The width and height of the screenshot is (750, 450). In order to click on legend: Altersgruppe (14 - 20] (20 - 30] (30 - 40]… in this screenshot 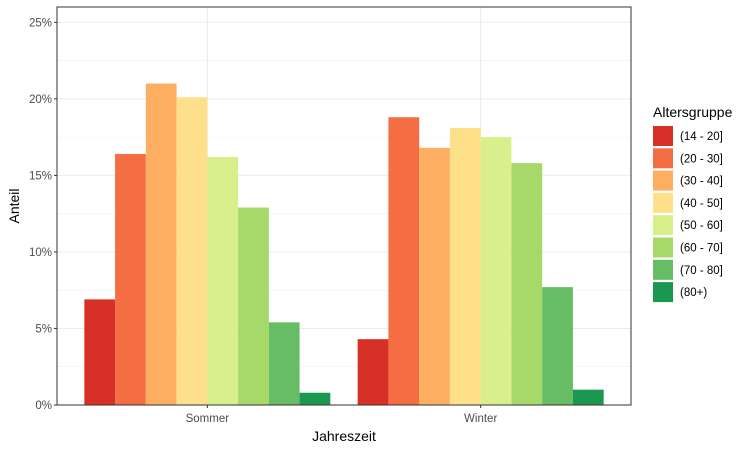, I will do `click(693, 203)`.